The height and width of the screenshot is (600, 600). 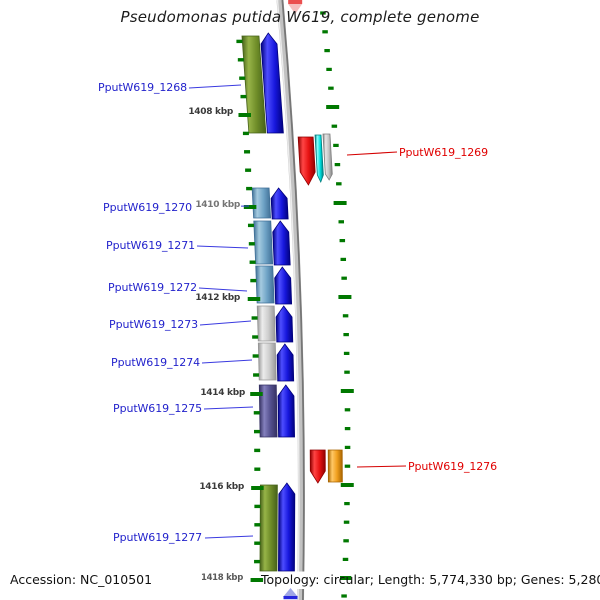 What do you see at coordinates (452, 466) in the screenshot?
I see `gene-label-PputW619_1276: PputW619_1276` at bounding box center [452, 466].